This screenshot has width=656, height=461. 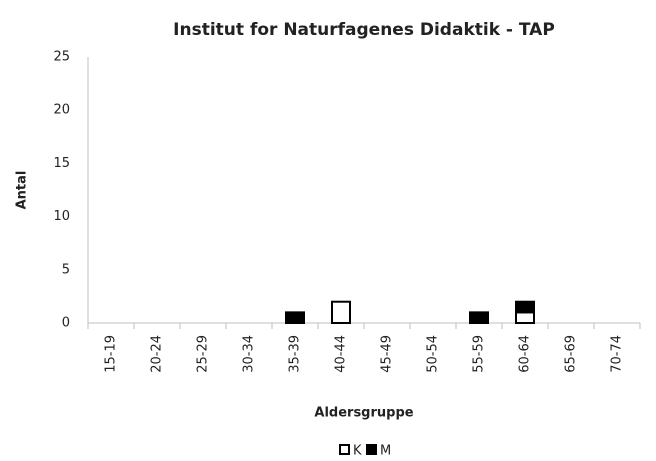 I want to click on x-tick-label: 35-39, so click(x=295, y=354).